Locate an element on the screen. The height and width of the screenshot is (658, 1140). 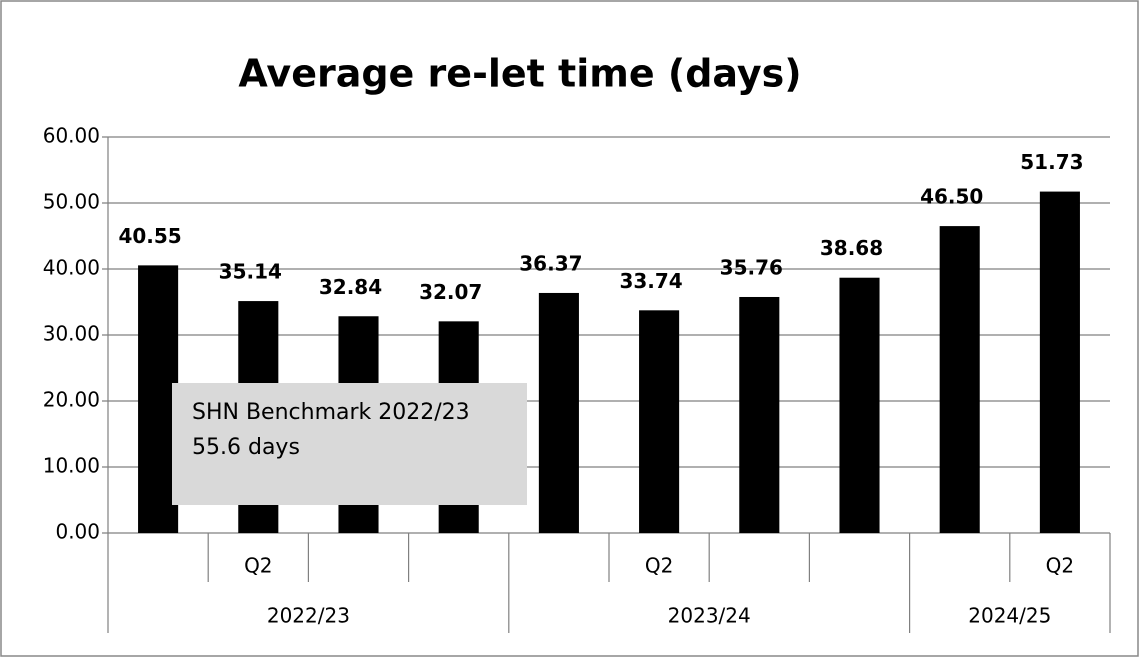
annotation-text: SHN Benchmark 2022/23 is located at coordinates (331, 412).